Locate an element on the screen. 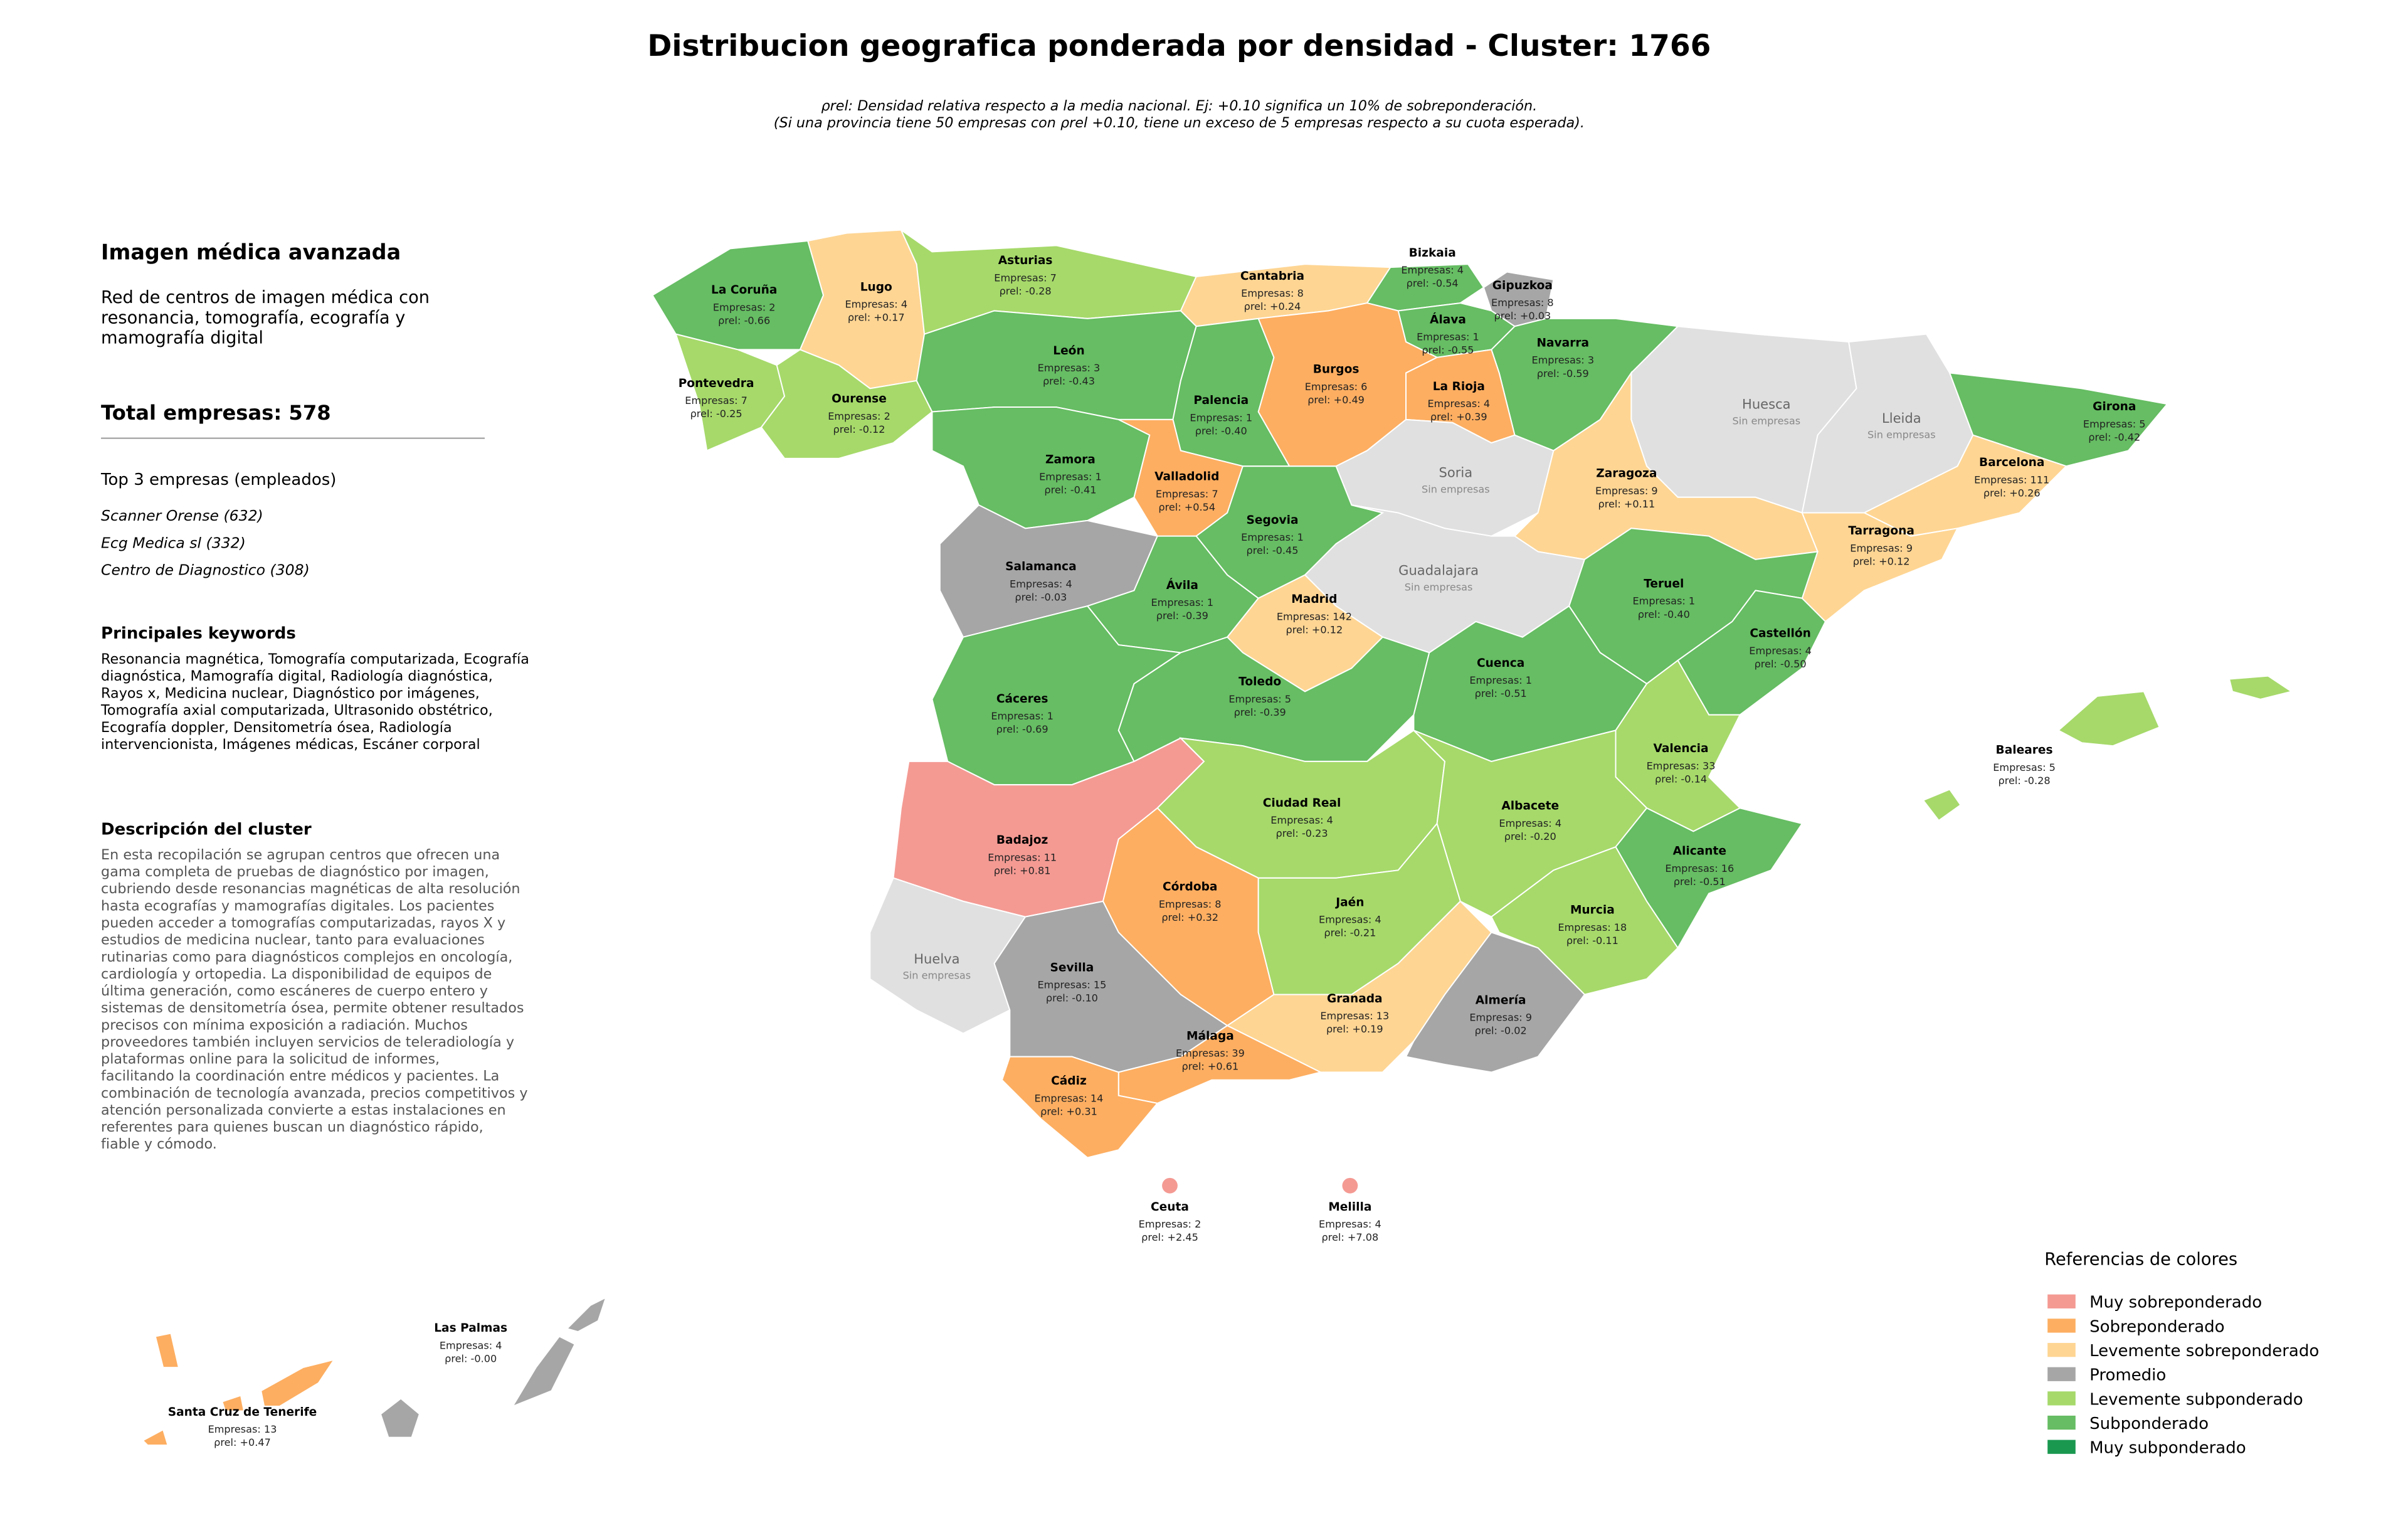 The height and width of the screenshot is (1528, 2408). province-companies: Empresas: 6 is located at coordinates (1336, 387).